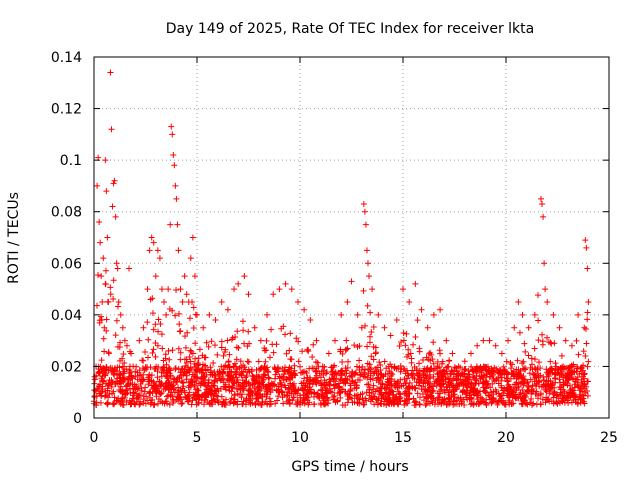  What do you see at coordinates (609, 438) in the screenshot?
I see `x-tick-label: 25` at bounding box center [609, 438].